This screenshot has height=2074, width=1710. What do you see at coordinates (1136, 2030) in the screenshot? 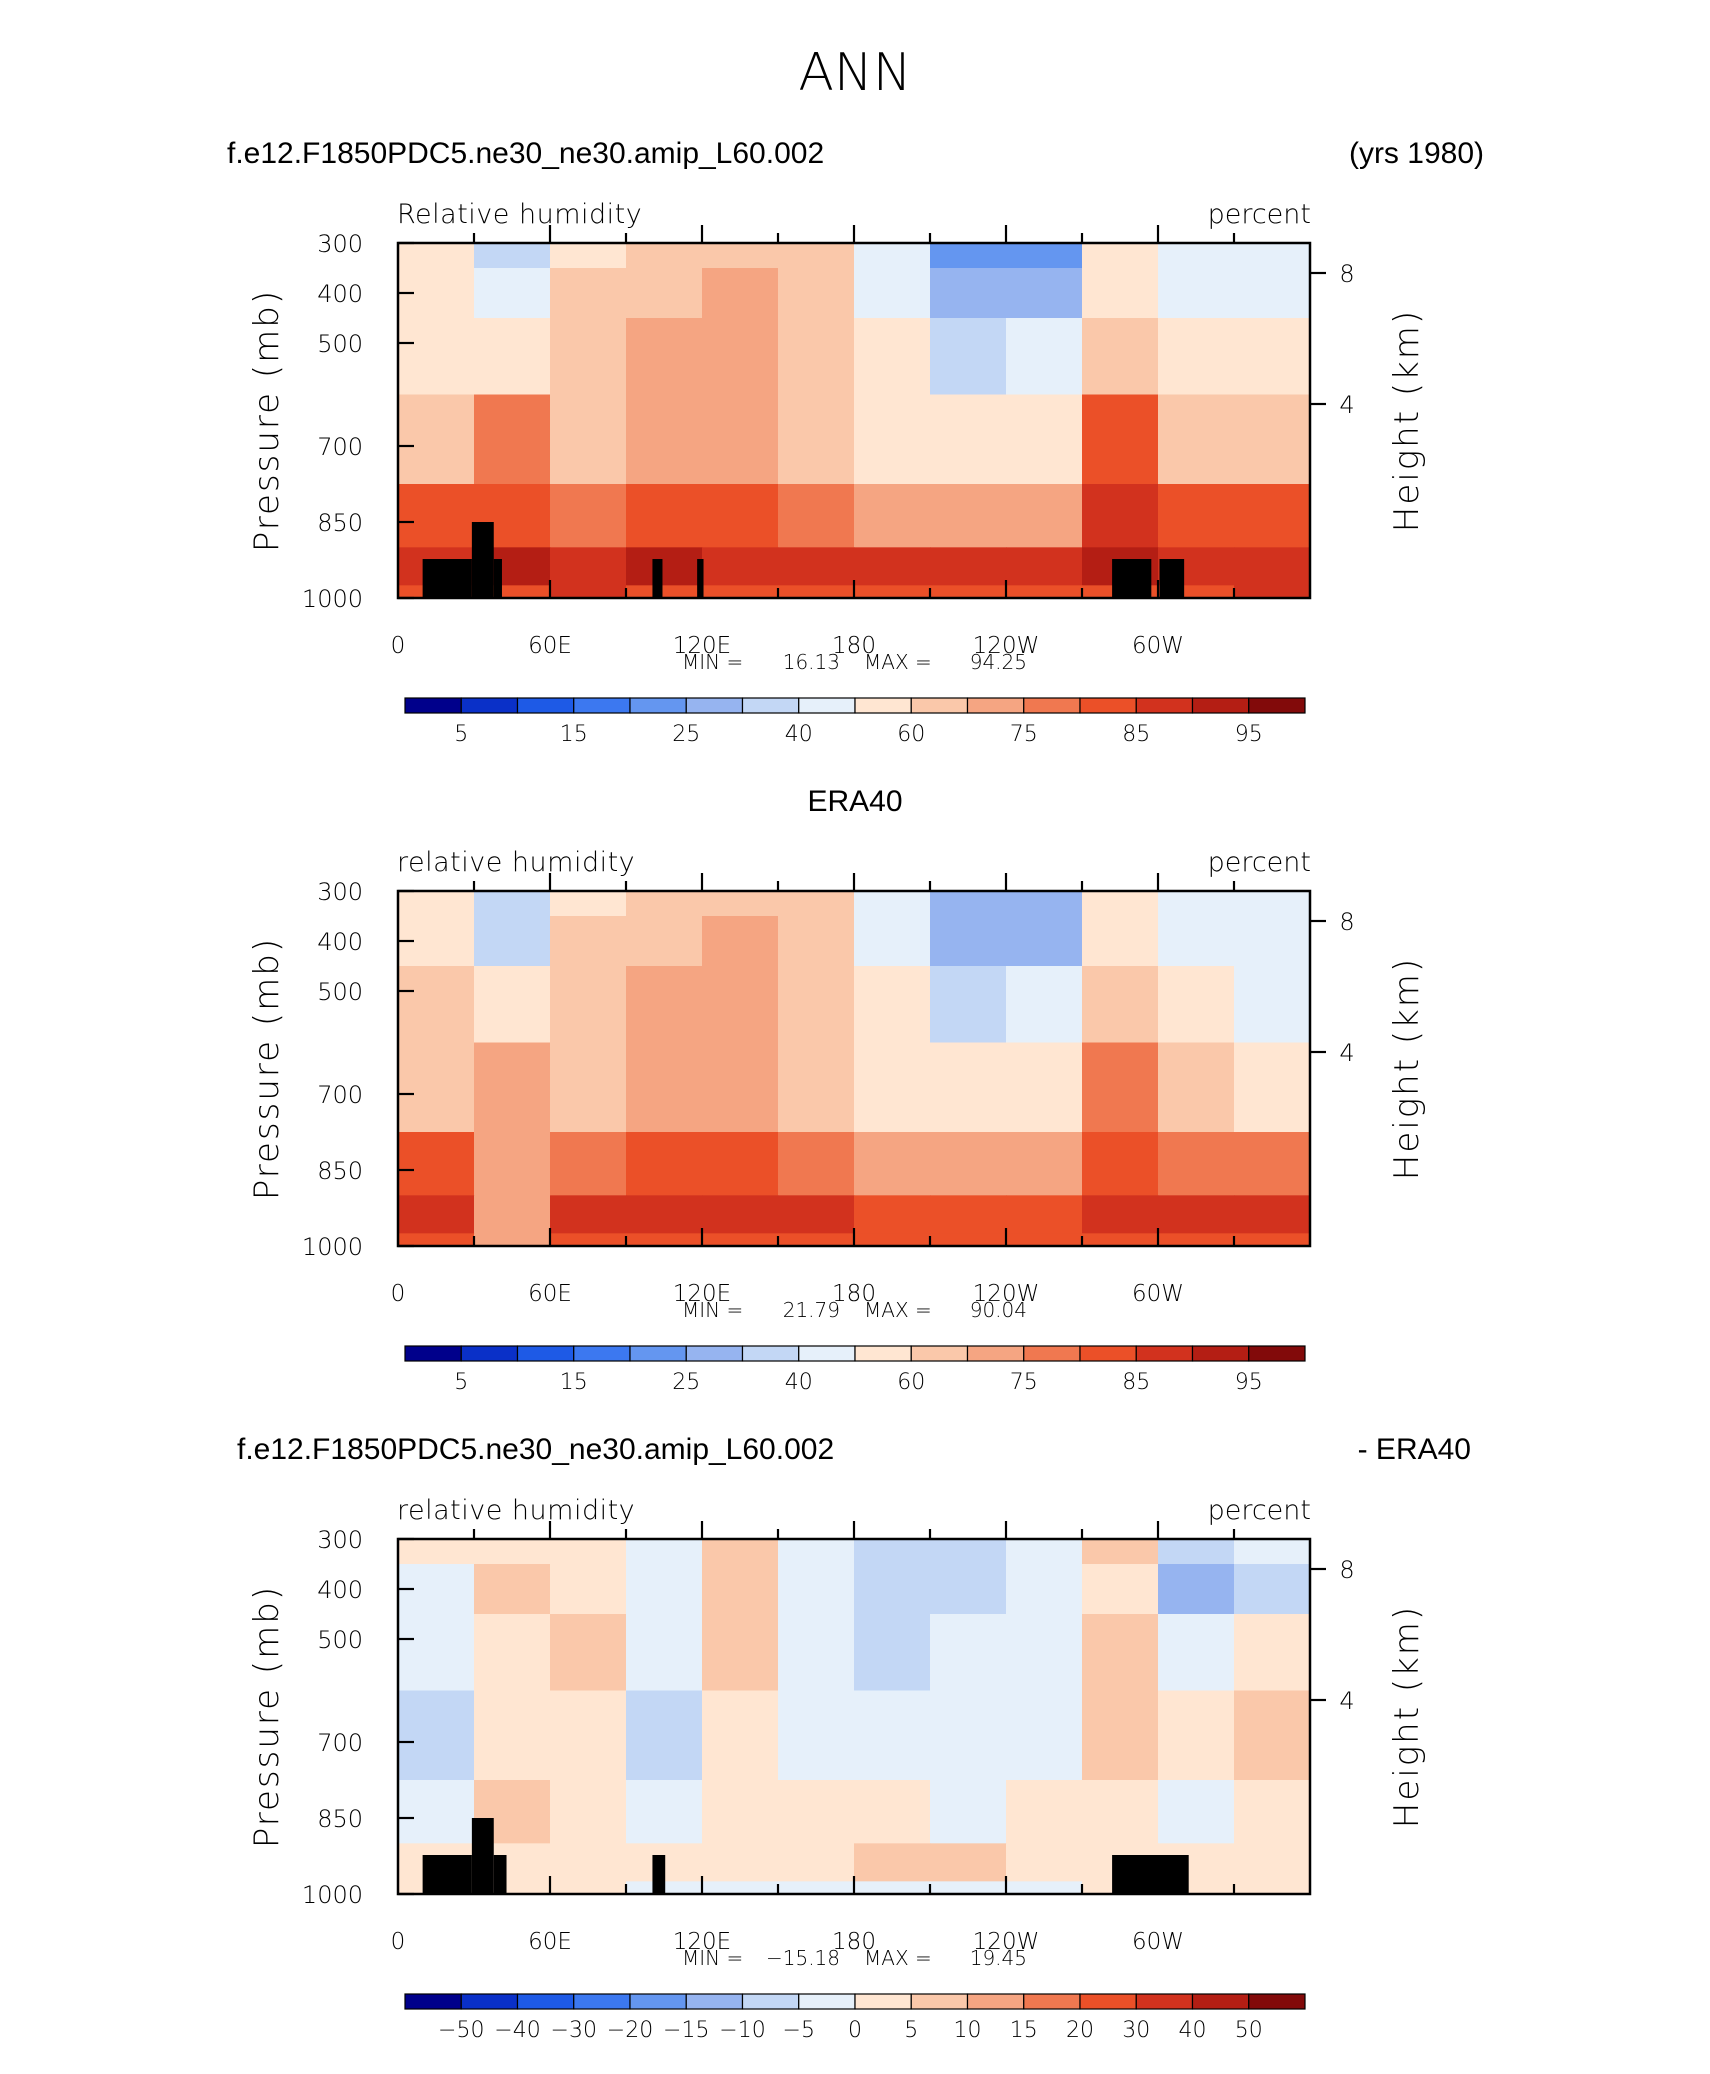
I see `colorbar-label: 30` at bounding box center [1136, 2030].